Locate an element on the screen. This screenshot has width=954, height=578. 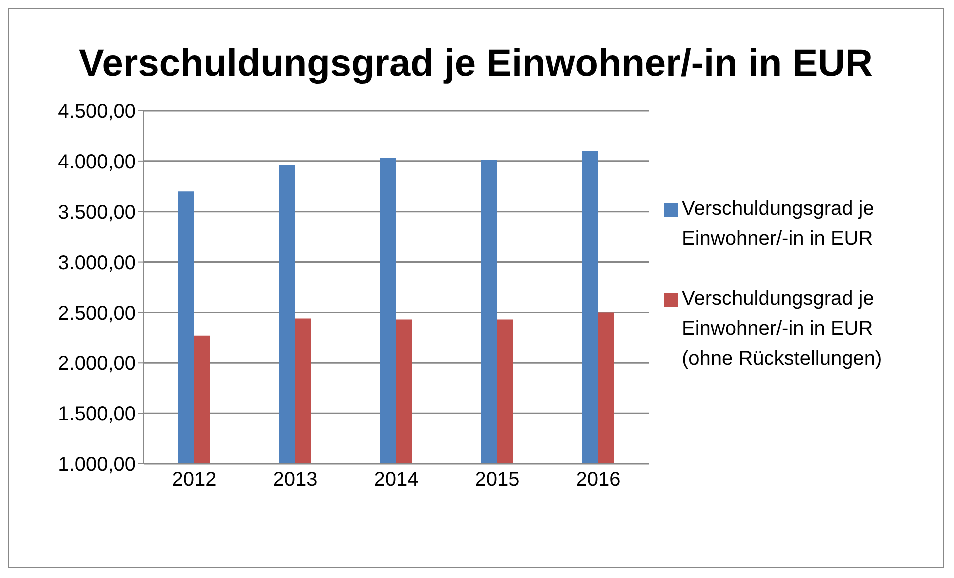
x-tick-label: 2016 is located at coordinates (598, 480).